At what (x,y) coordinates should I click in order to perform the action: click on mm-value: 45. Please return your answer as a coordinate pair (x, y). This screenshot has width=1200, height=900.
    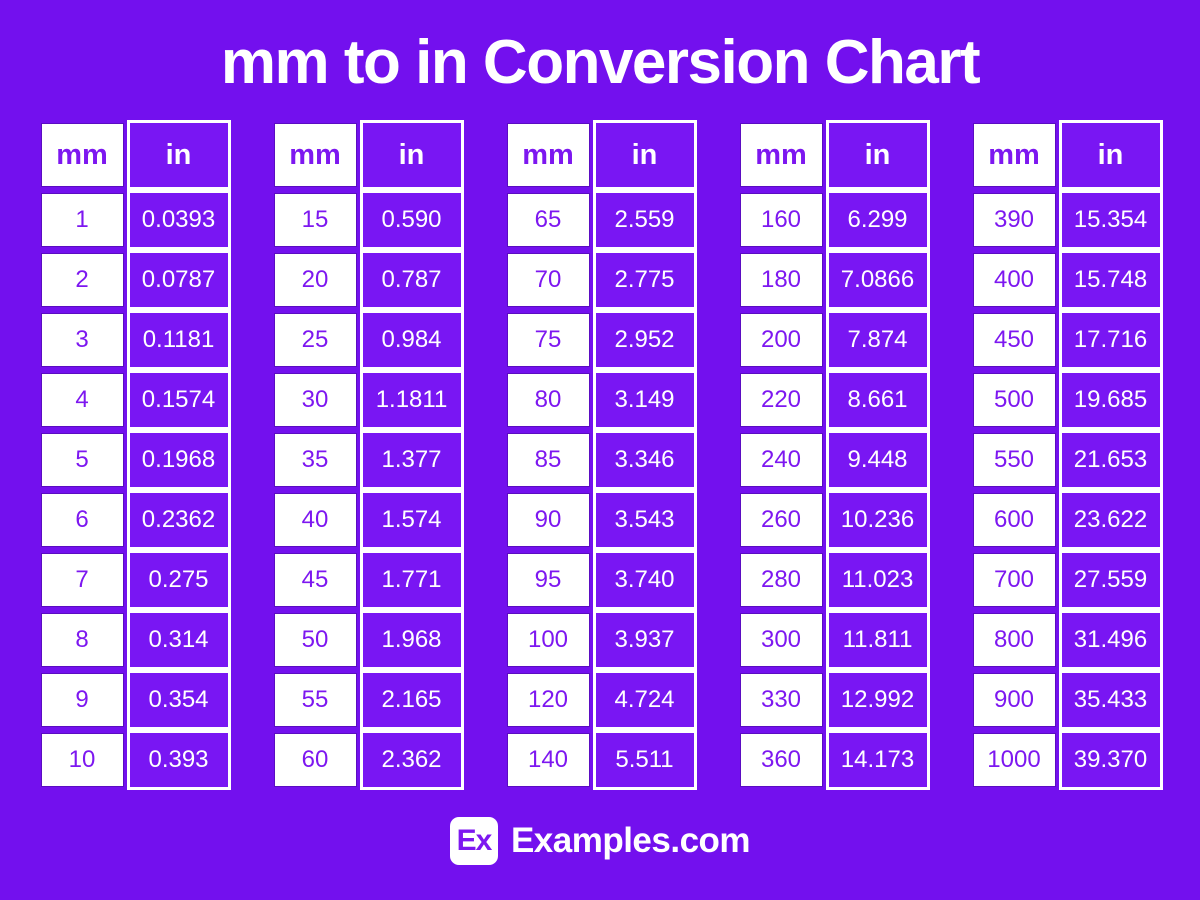
    Looking at the image, I should click on (315, 580).